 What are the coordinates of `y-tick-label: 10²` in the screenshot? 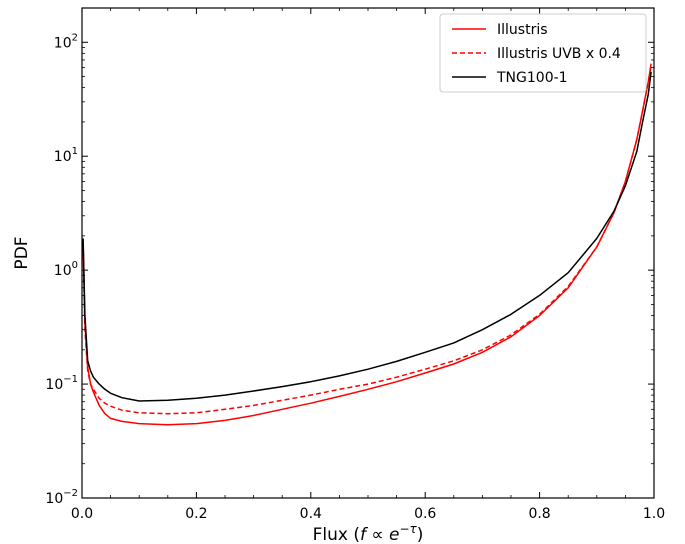 It's located at (66, 41).